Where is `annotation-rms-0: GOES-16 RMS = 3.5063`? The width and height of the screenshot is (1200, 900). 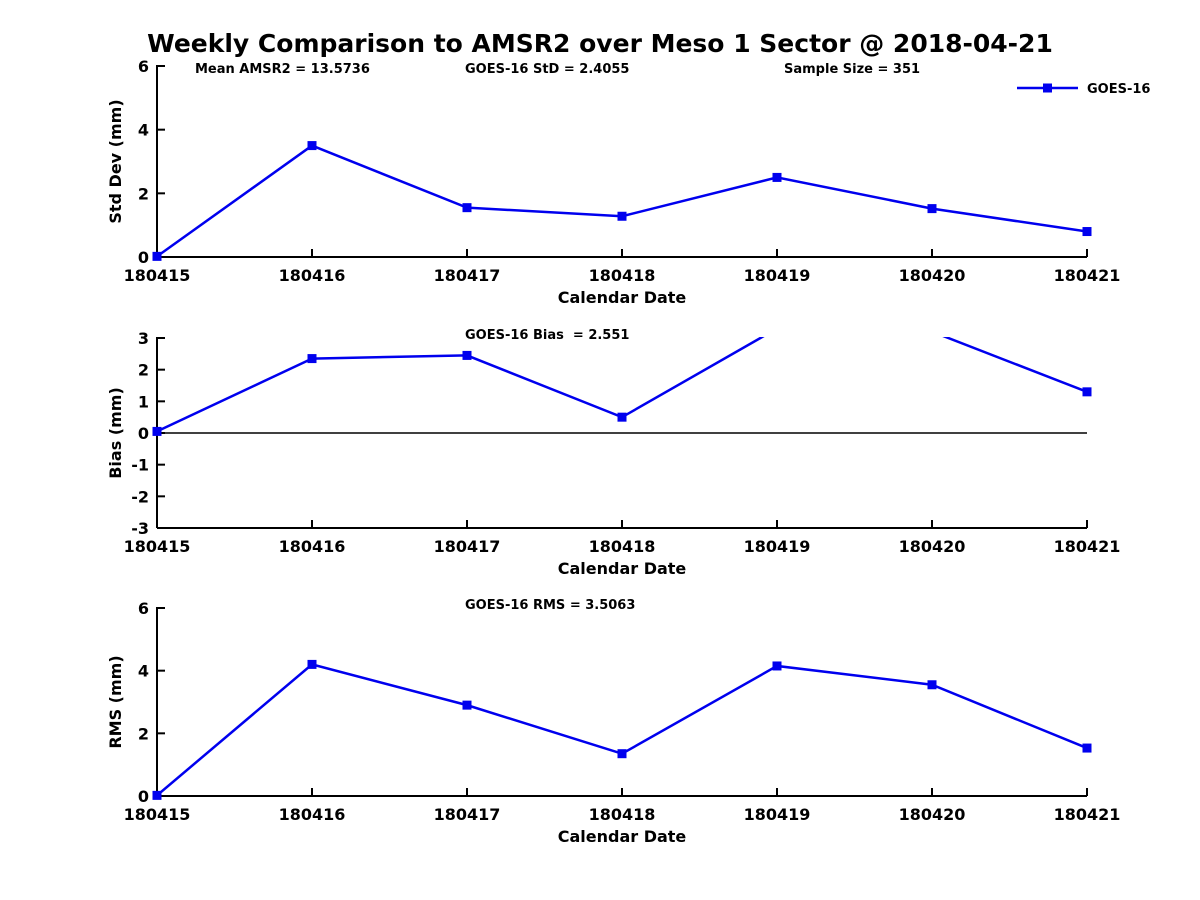 annotation-rms-0: GOES-16 RMS = 3.5063 is located at coordinates (550, 605).